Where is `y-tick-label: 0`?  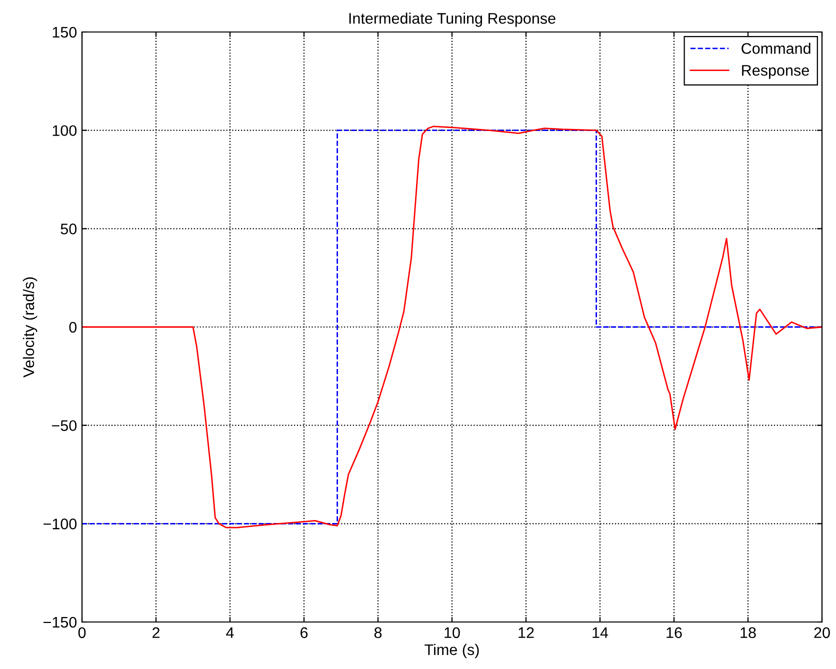
y-tick-label: 0 is located at coordinates (73, 327).